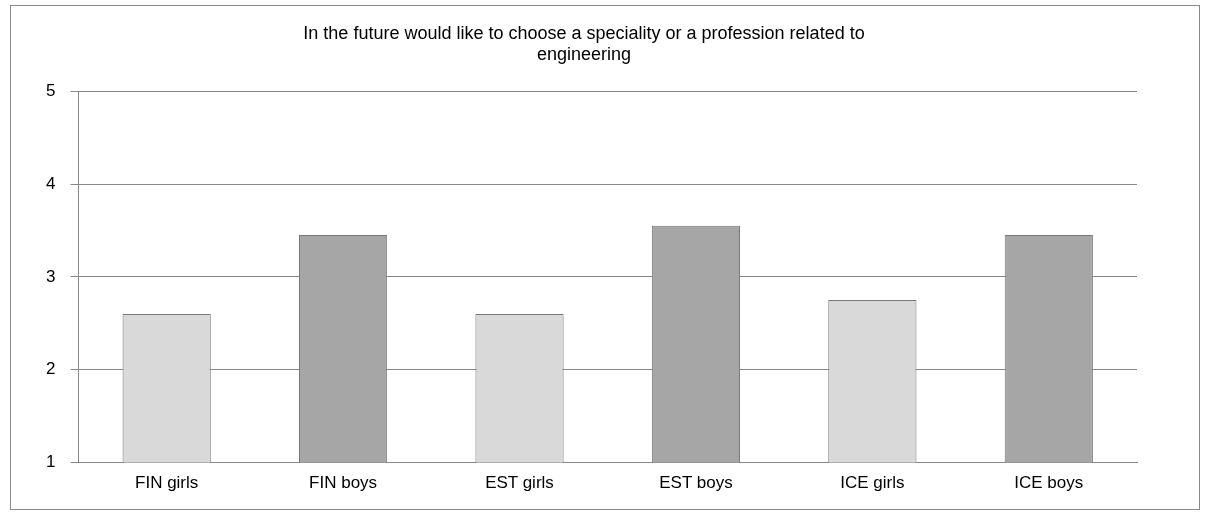 This screenshot has height=515, width=1210. I want to click on x-tick-label: ICE girls, so click(872, 483).